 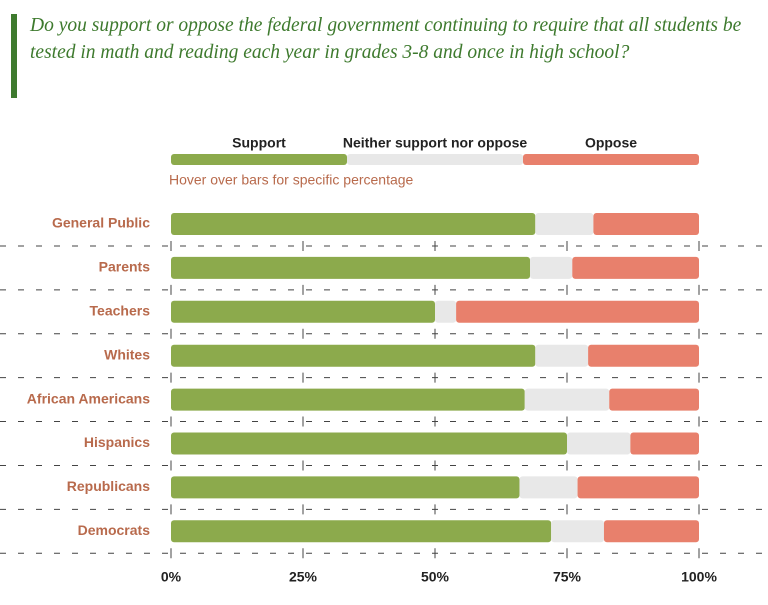 I want to click on x-tick-label: 100%, so click(x=699, y=577).